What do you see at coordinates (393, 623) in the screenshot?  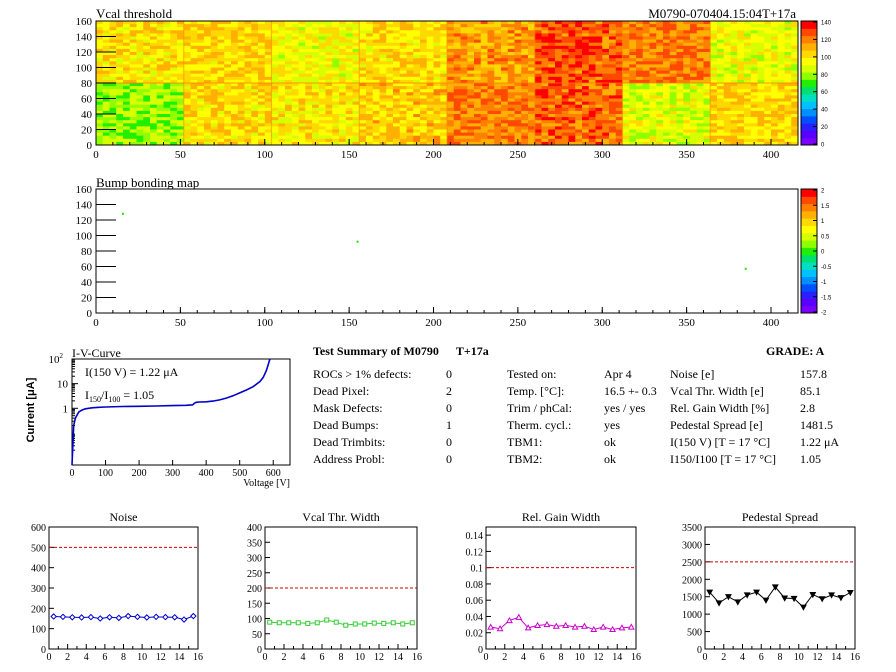 I see `vcal_width-point` at bounding box center [393, 623].